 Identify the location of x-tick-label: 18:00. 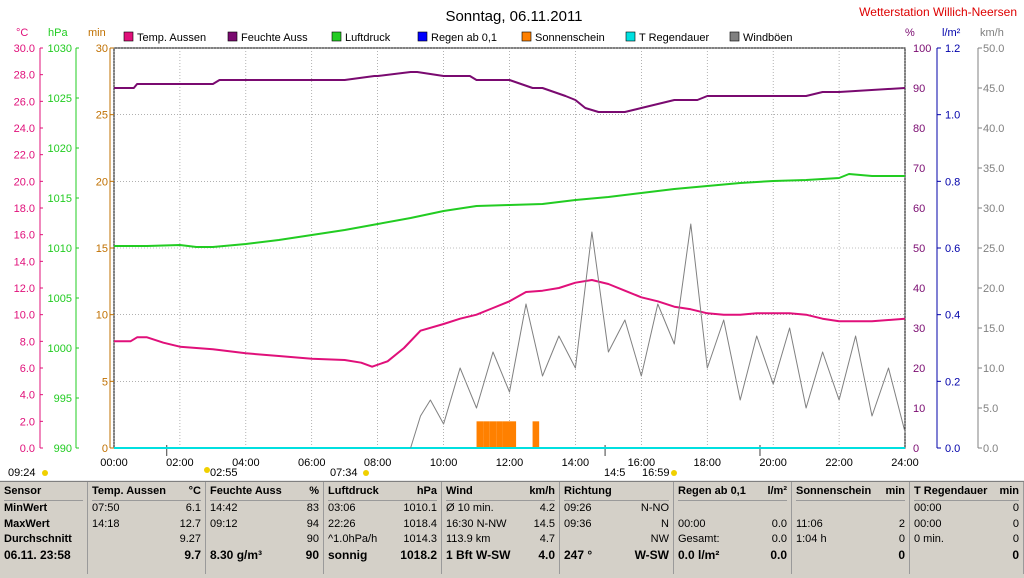
(707, 463).